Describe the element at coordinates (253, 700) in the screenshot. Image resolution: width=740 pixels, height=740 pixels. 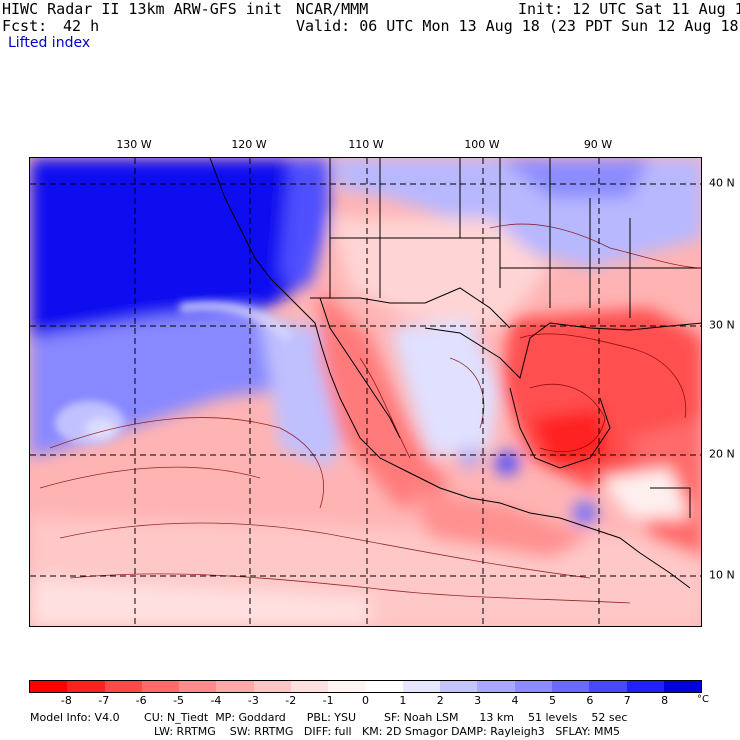
I see `colorbar-tick-label: -3` at that location.